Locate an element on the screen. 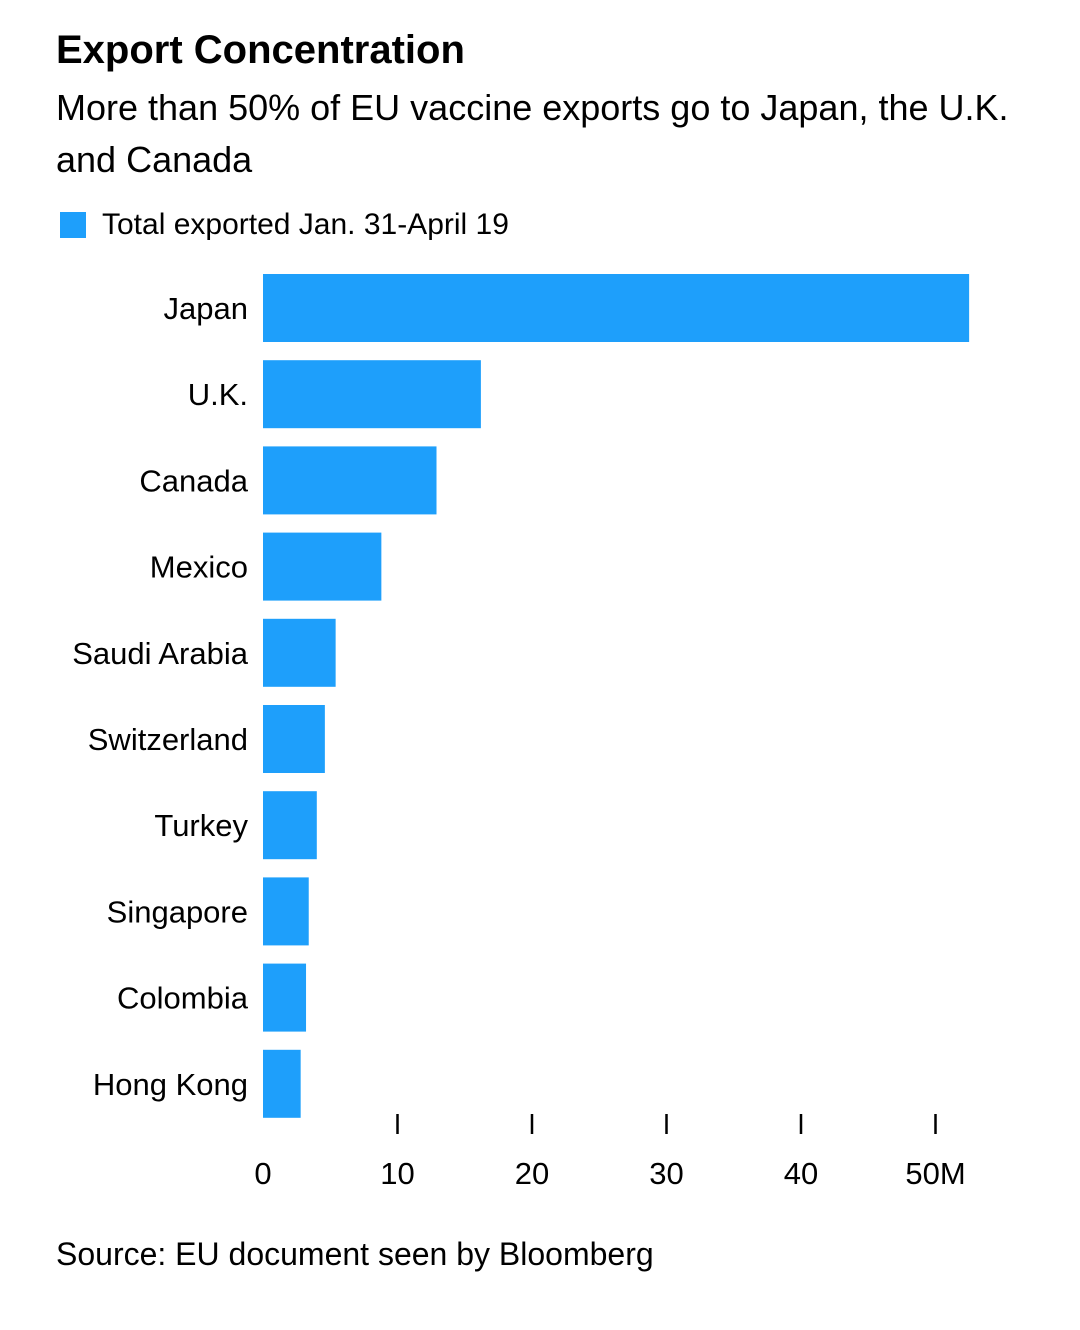 This screenshot has width=1080, height=1330. legend: Total exported Jan. 31-April 19 is located at coordinates (284, 225).